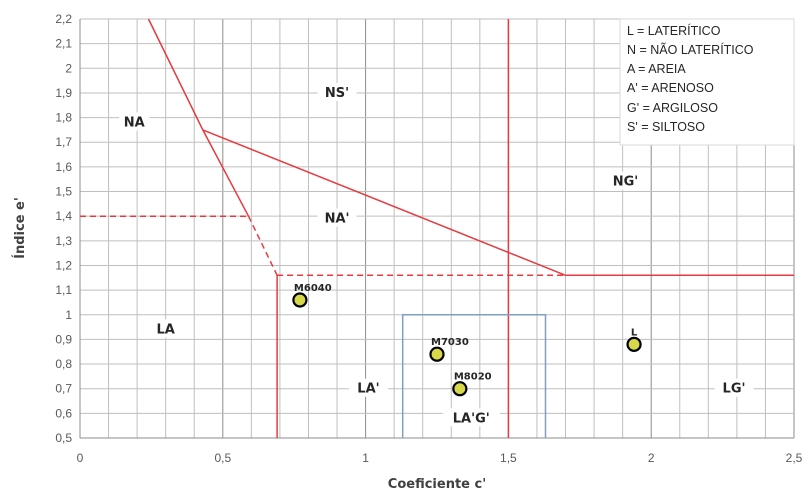  Describe the element at coordinates (672, 108) in the screenshot. I see `legend-item: G' = ARGILOSO` at that location.